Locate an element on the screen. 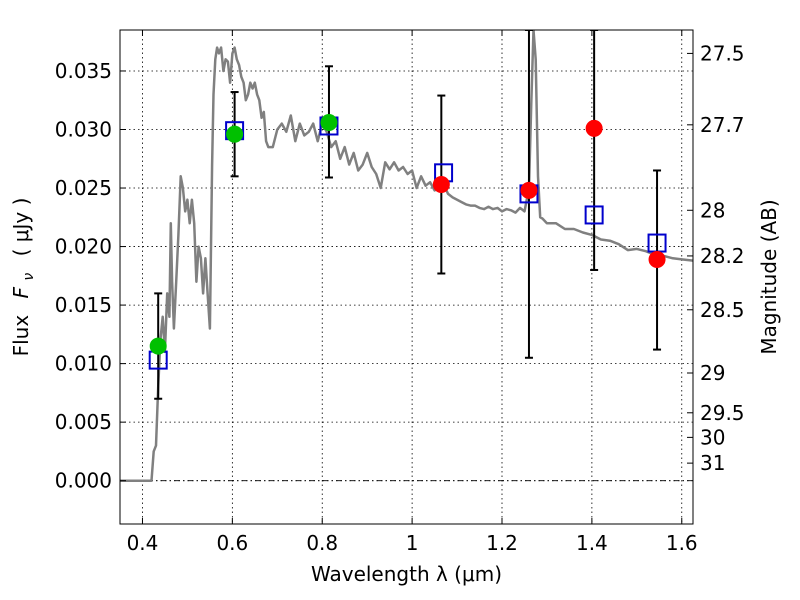 This screenshot has height=600, width=800. y-axis-label-unit: ( μJy ) is located at coordinates (21, 227).